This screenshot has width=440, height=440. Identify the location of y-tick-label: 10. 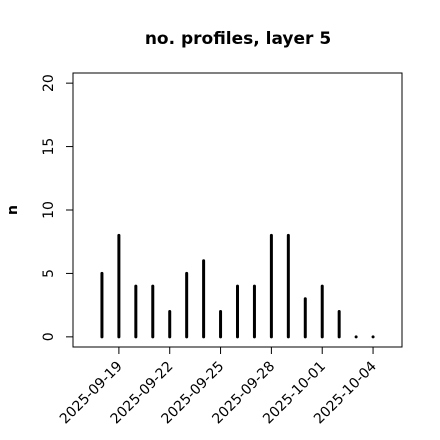
(49, 210).